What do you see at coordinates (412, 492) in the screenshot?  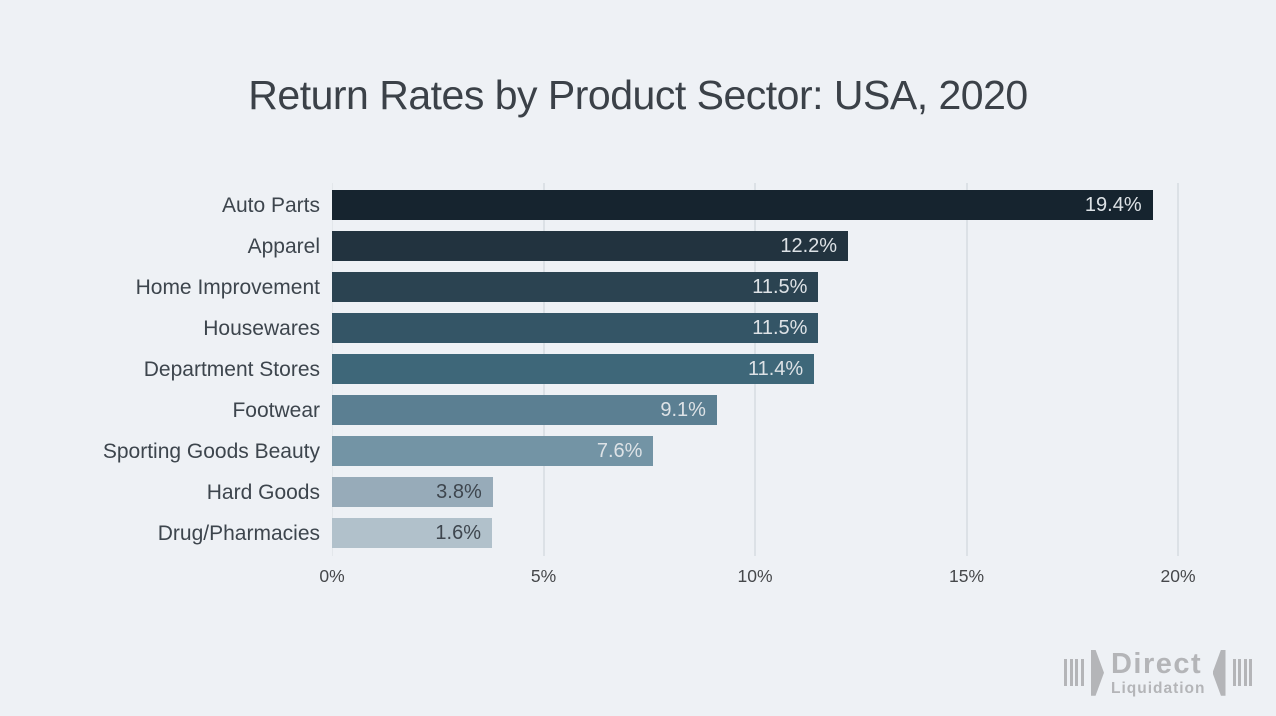 I see `bar: 3.8%` at bounding box center [412, 492].